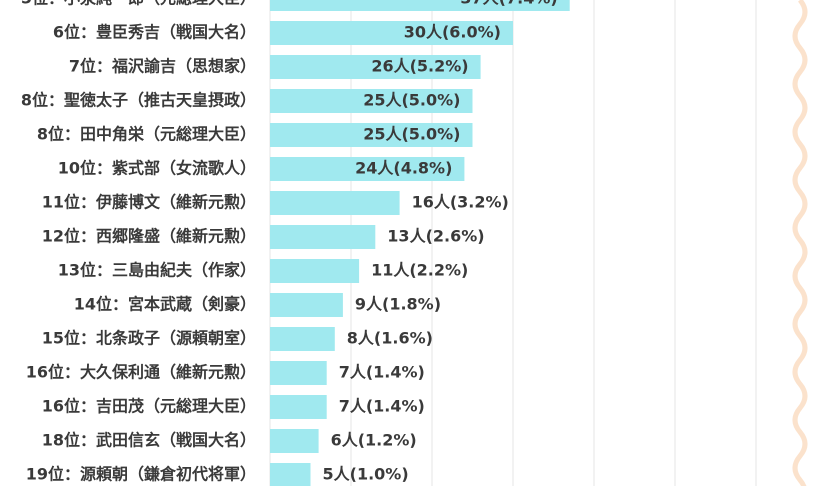 This screenshot has height=486, width=832. Describe the element at coordinates (800, 243) in the screenshot. I see `wavy-border` at that location.